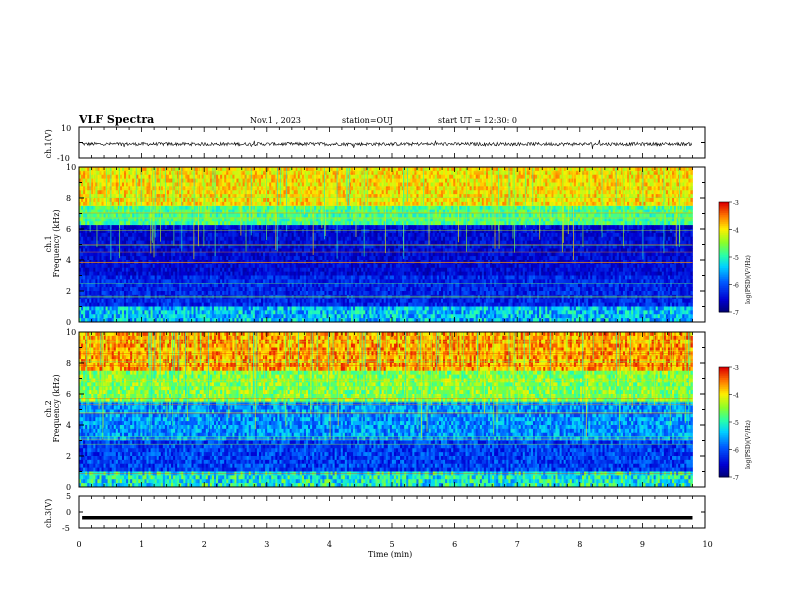 Image resolution: width=792 pixels, height=612 pixels. Describe the element at coordinates (724, 257) in the screenshot. I see `colorbar-ch1` at that location.